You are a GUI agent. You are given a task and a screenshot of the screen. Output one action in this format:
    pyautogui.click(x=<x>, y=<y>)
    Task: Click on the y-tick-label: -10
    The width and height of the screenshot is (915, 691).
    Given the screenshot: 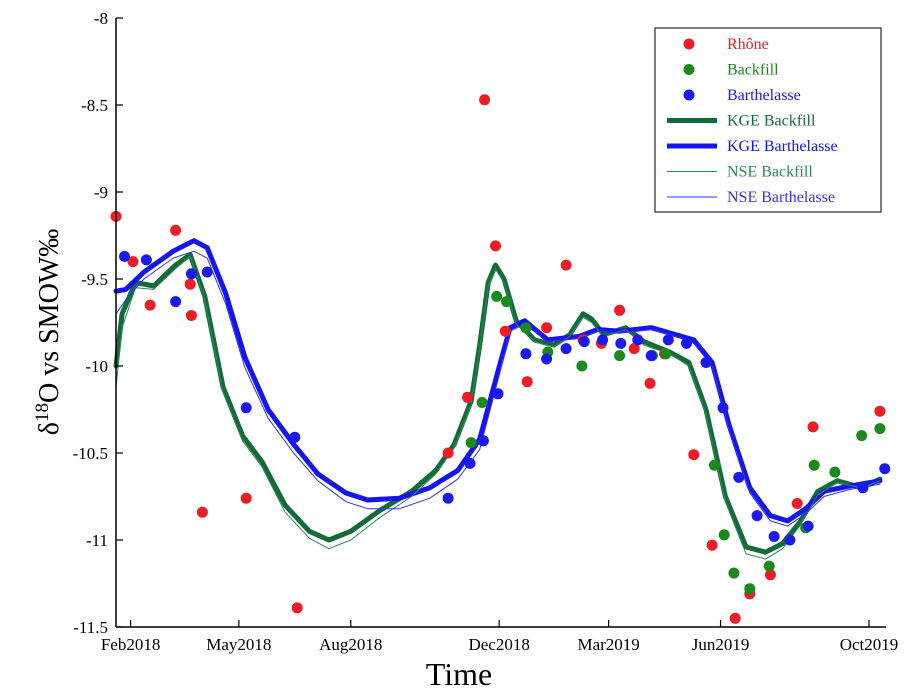 What is the action you would take?
    pyautogui.click(x=96, y=366)
    